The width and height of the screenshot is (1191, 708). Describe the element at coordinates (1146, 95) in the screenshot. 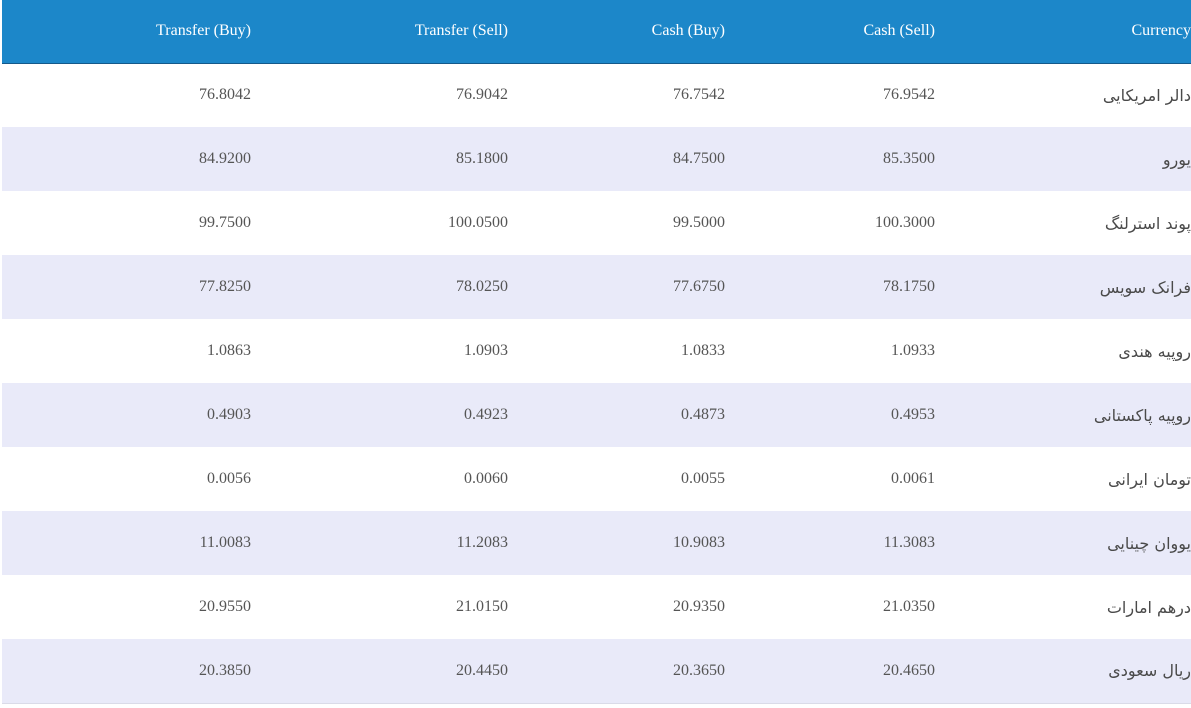

I see `cell-currency: دالر امریکایی` at that location.